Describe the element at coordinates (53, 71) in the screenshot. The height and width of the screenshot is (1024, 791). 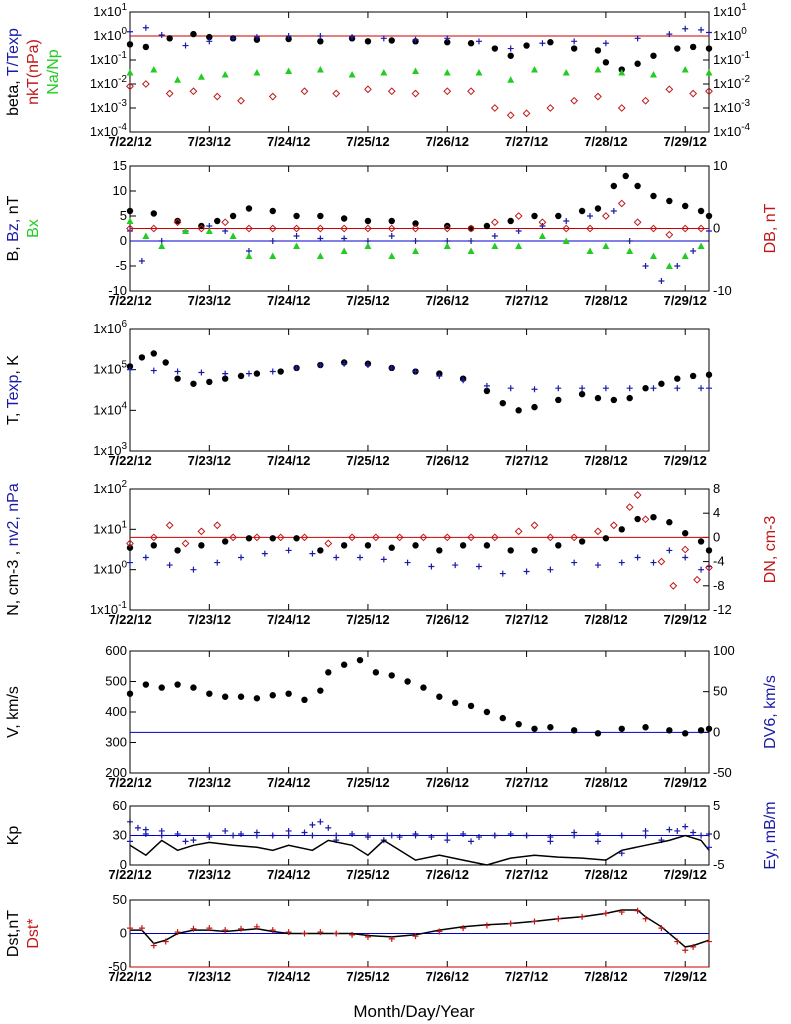
I see `y-axis-label-3: Na/Np` at that location.